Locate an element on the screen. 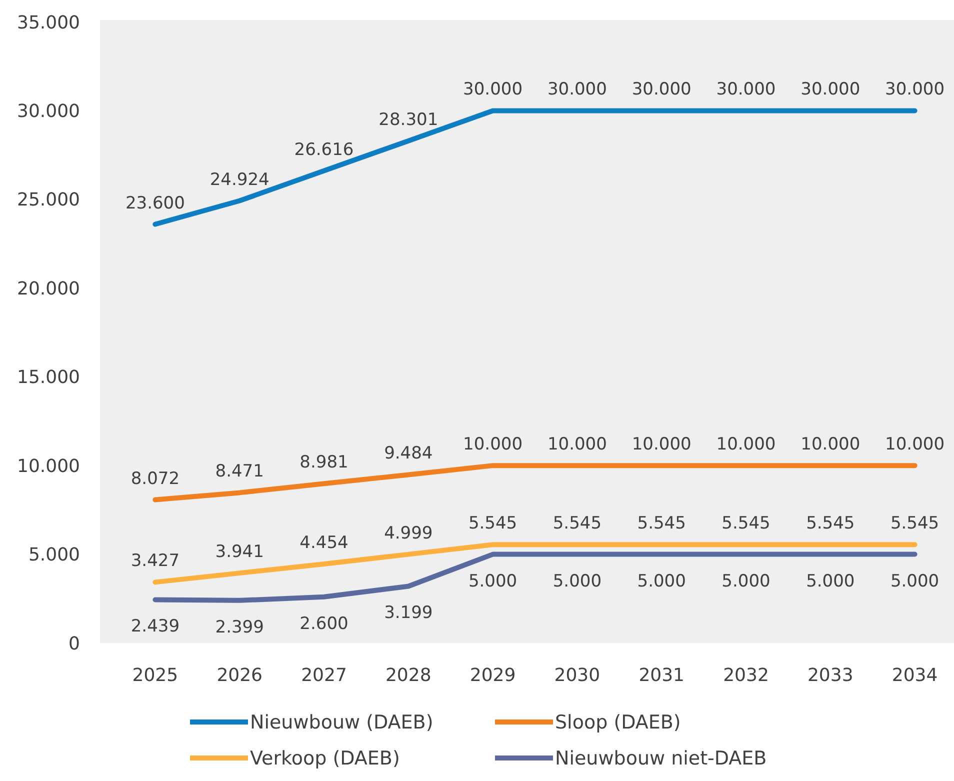 The image size is (954, 781). data-label: 3.941 is located at coordinates (239, 552).